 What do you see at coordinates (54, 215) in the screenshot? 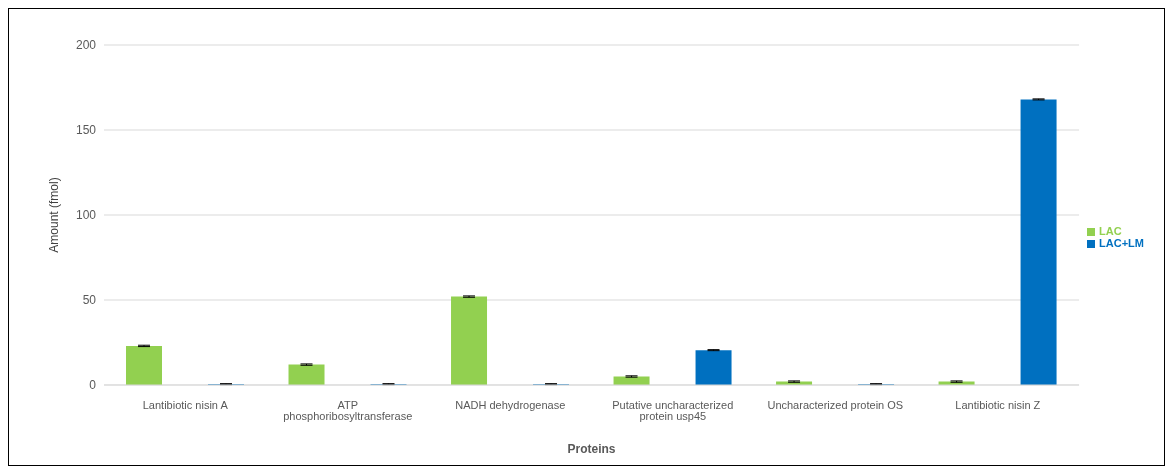
I see `y-axis-title: Amount (fmol)` at bounding box center [54, 215].